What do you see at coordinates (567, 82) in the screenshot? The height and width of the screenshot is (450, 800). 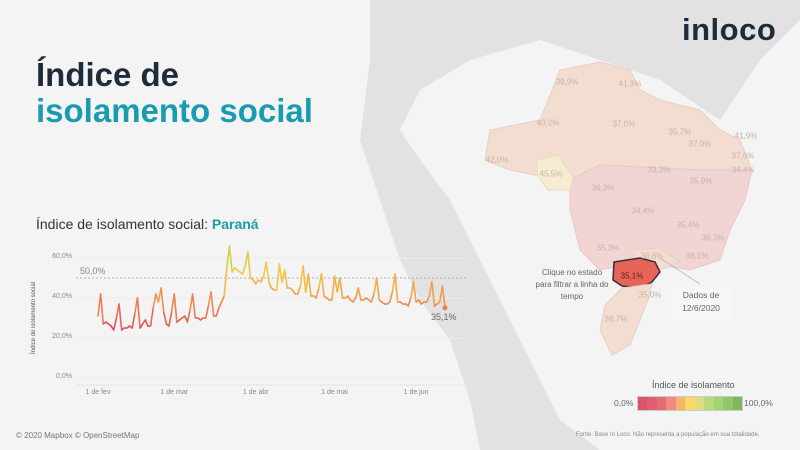 I see `state-label-rr: 39,9%` at bounding box center [567, 82].